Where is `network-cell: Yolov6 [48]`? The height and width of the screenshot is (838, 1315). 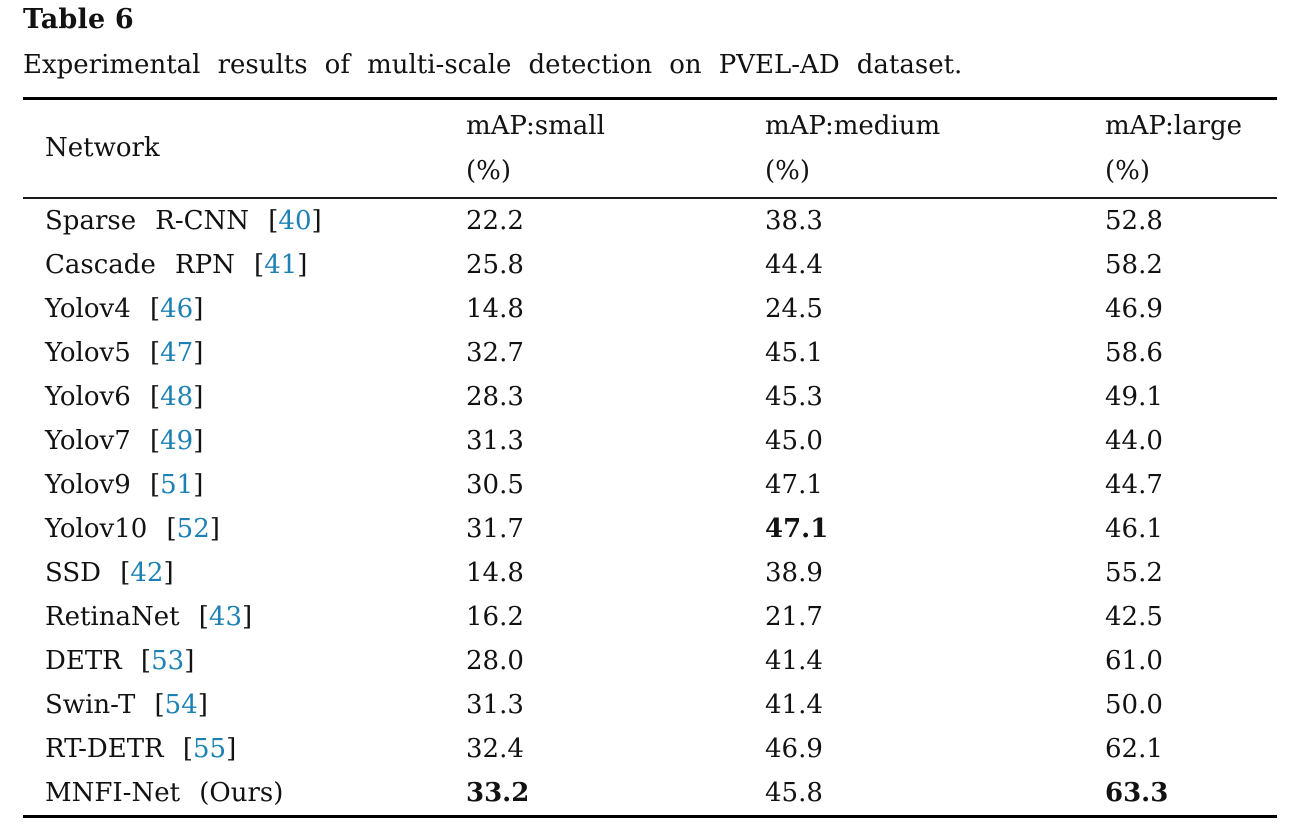
network-cell: Yolov6 [48] is located at coordinates (244, 397).